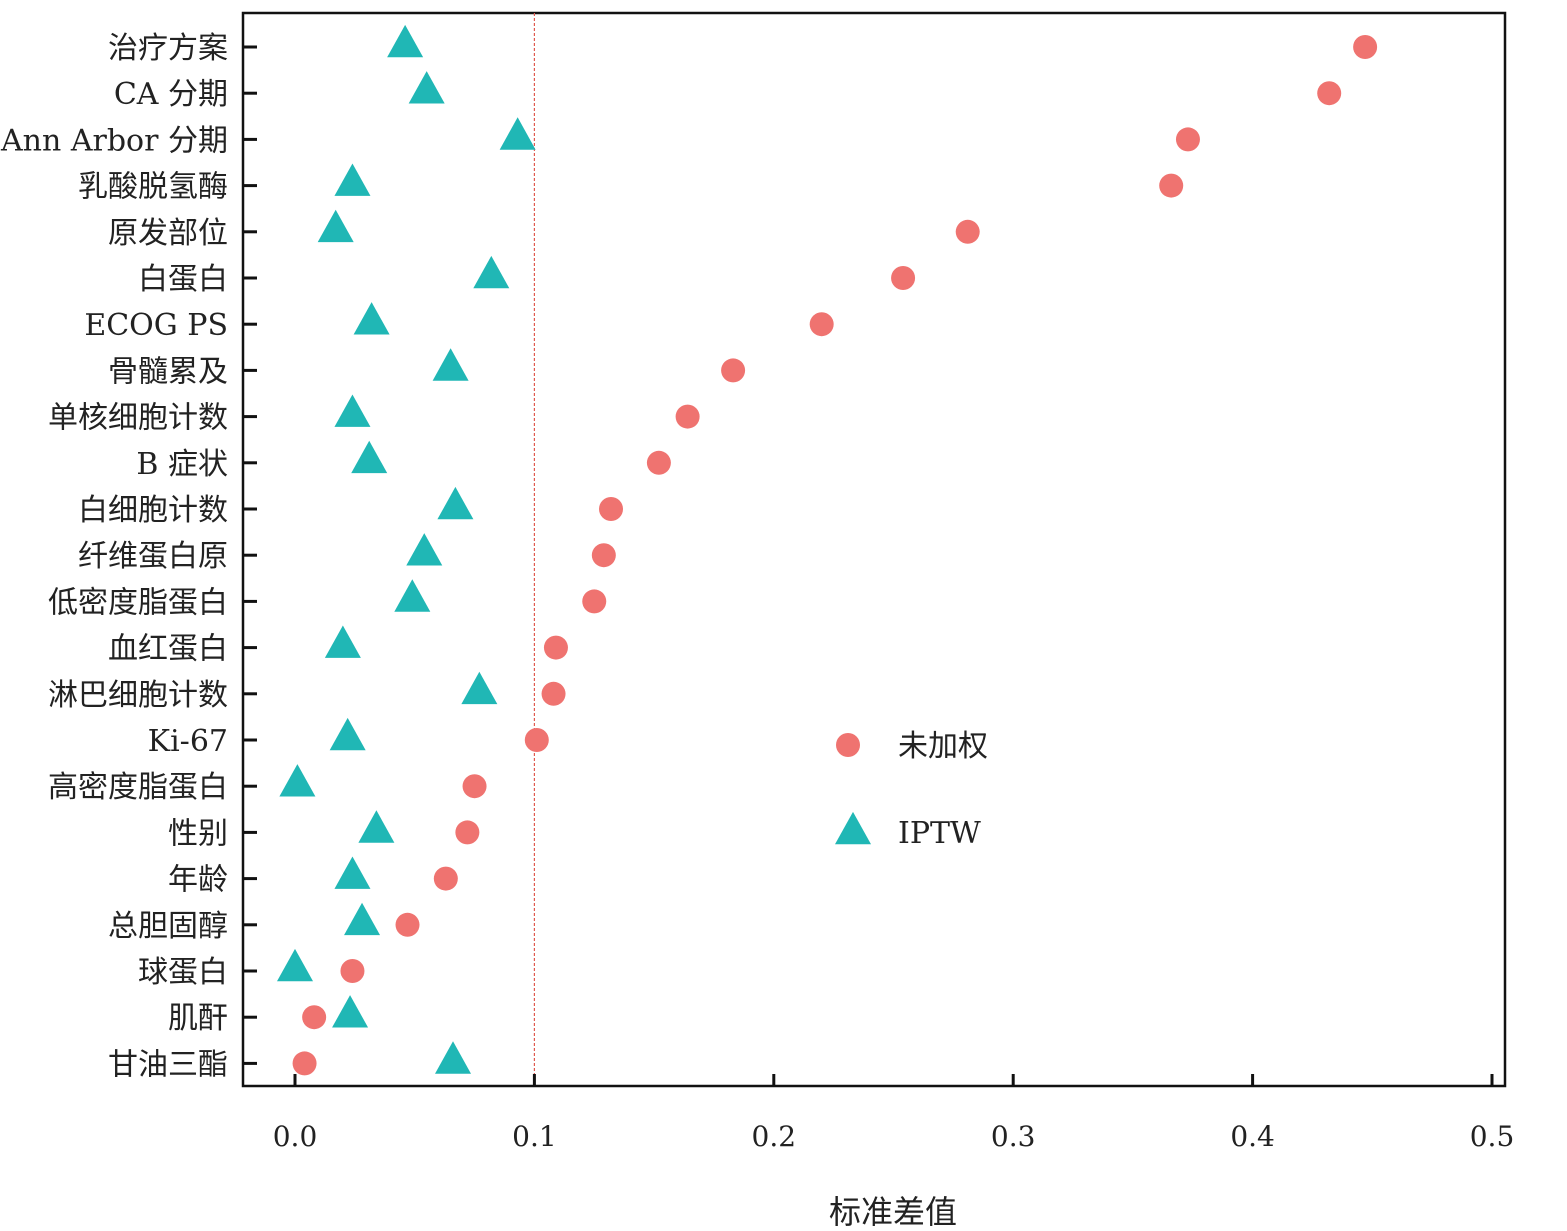 The image size is (1567, 1231). Describe the element at coordinates (168, 926) in the screenshot. I see `y-tick-label: 总胆固醇` at that location.